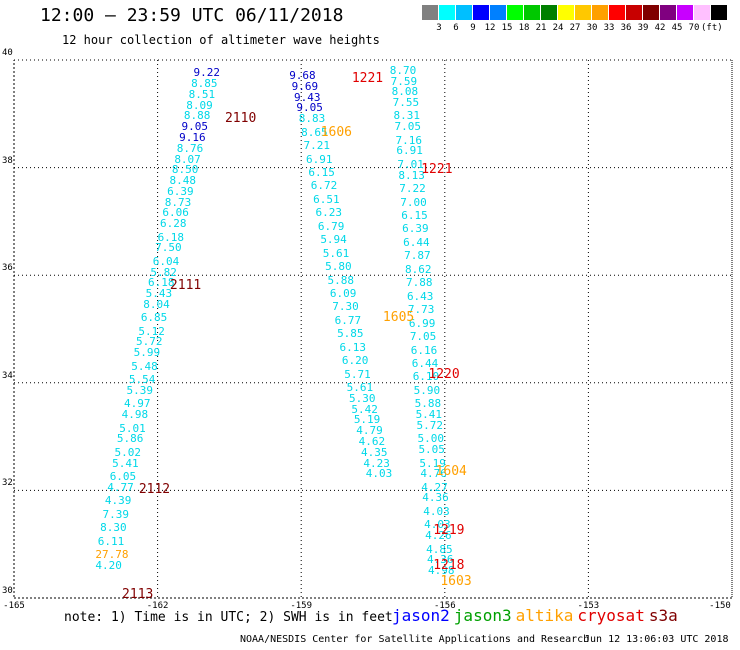  I want to click on wave-height-value: 5.86, so click(130, 439).